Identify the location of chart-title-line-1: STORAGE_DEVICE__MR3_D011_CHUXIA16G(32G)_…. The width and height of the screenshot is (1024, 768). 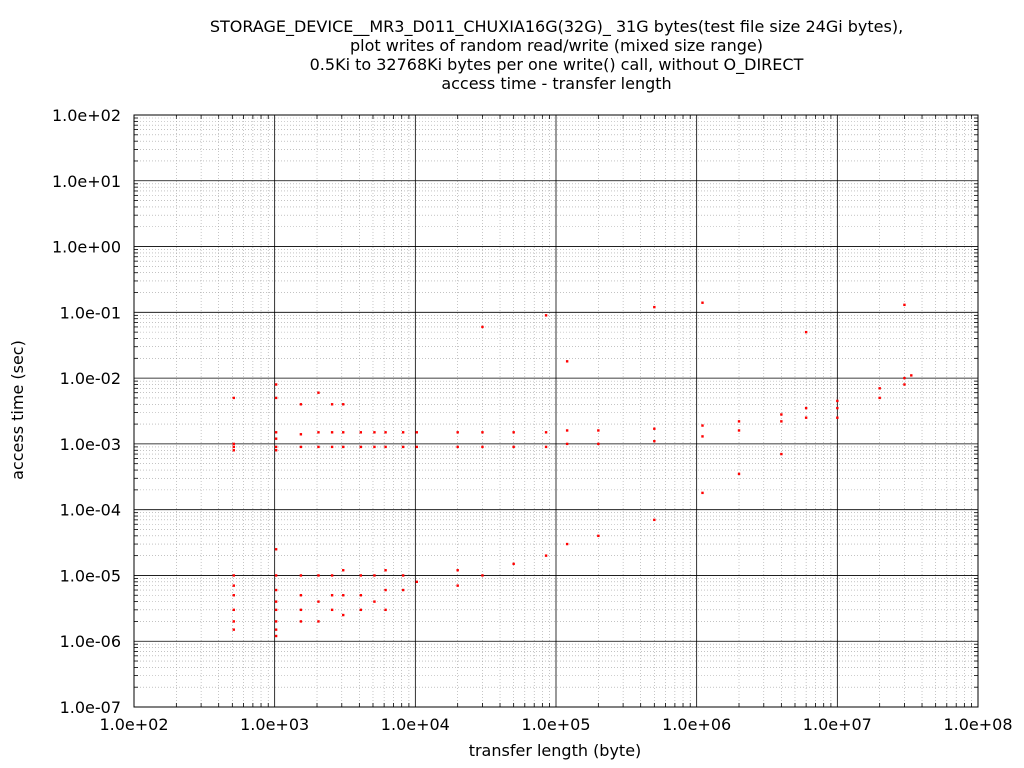
(556, 26).